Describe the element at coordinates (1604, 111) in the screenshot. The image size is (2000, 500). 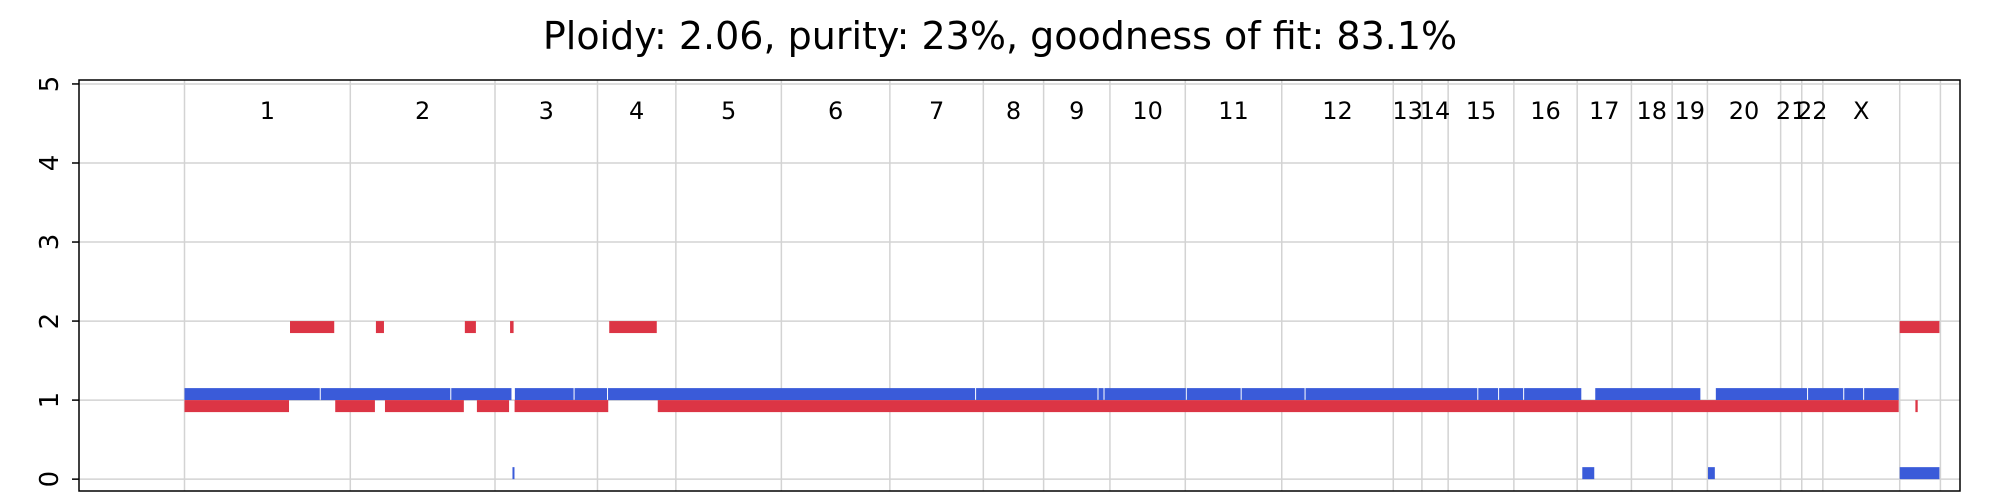
I see `chromosome-label-17: 17` at that location.